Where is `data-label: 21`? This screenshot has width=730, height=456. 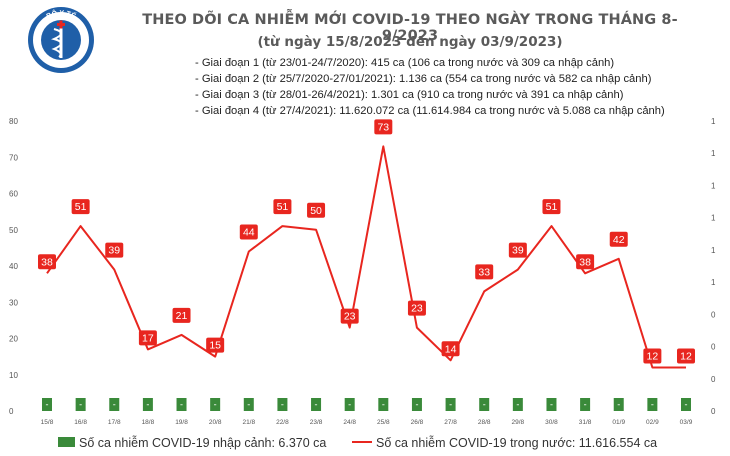
data-label: 21 is located at coordinates (181, 315).